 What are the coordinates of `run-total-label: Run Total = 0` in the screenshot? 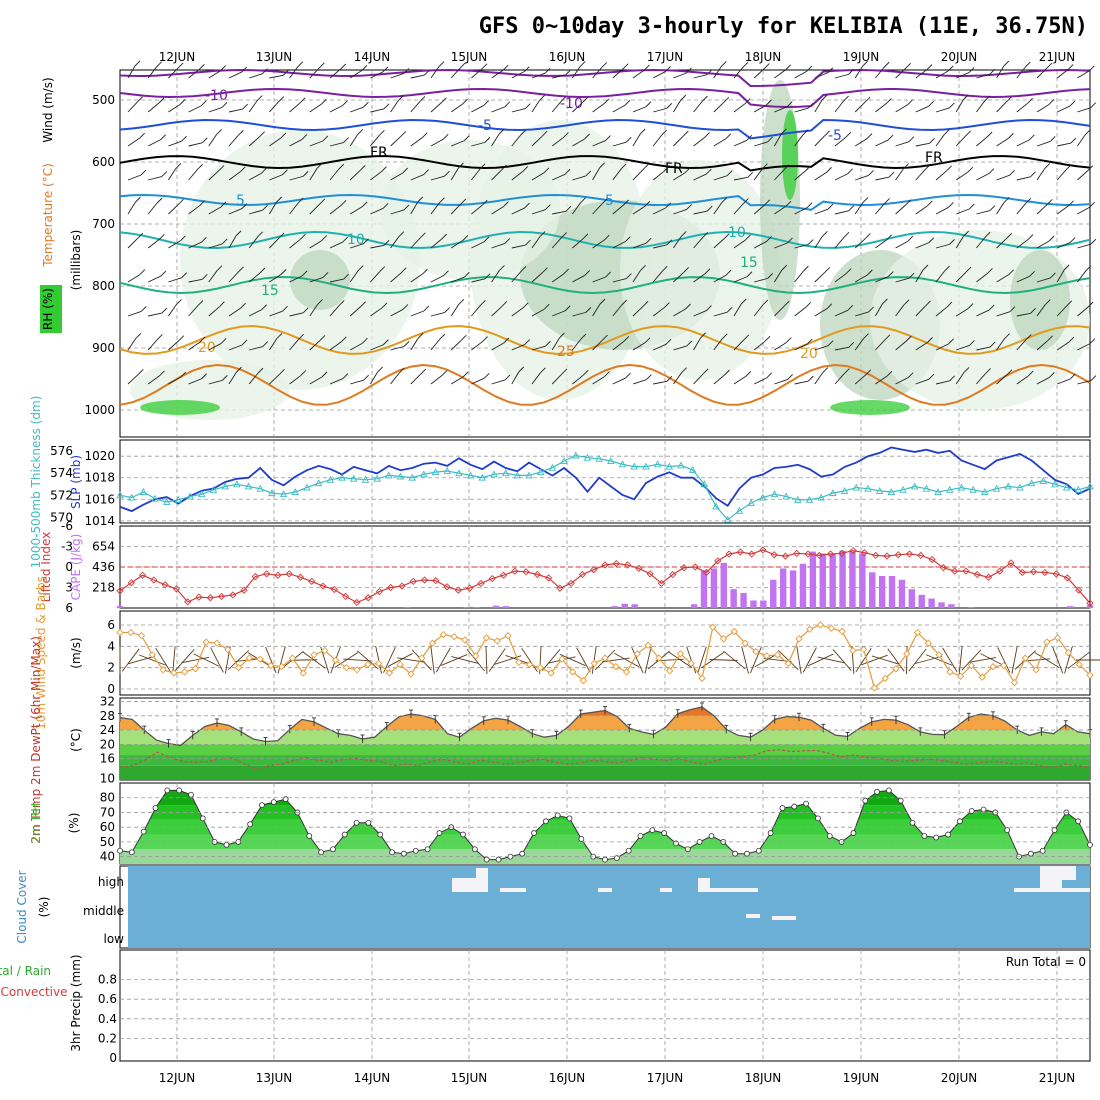 It's located at (1046, 962).